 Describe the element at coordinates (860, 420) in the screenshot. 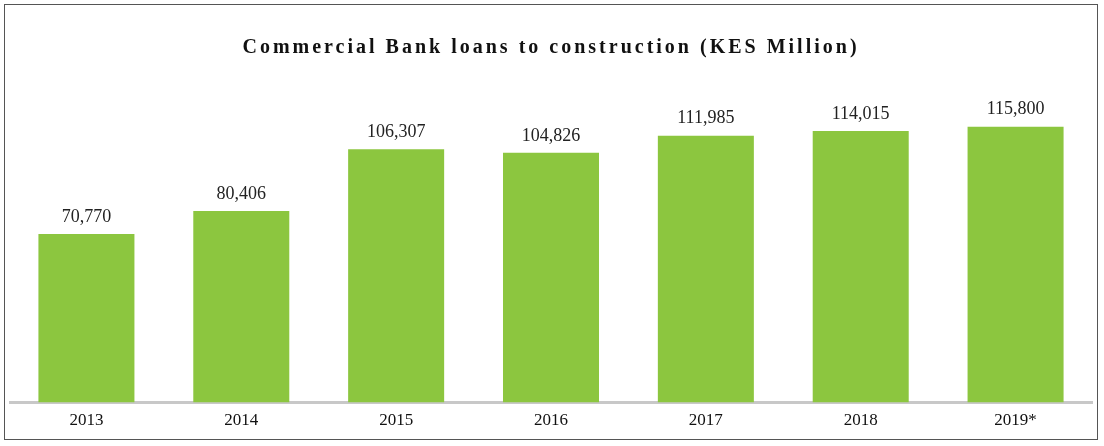

I see `x-tick-label: 2018` at that location.